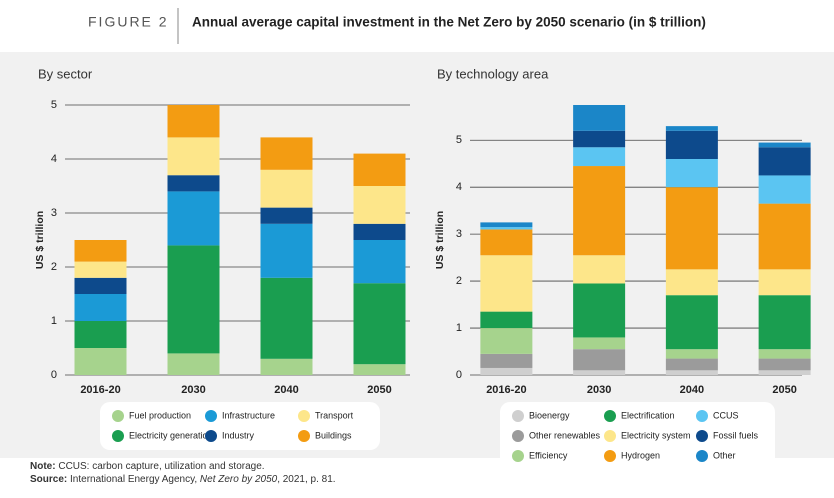 Image resolution: width=834 pixels, height=498 pixels. Describe the element at coordinates (334, 415) in the screenshot. I see `legend-label: Transport` at that location.